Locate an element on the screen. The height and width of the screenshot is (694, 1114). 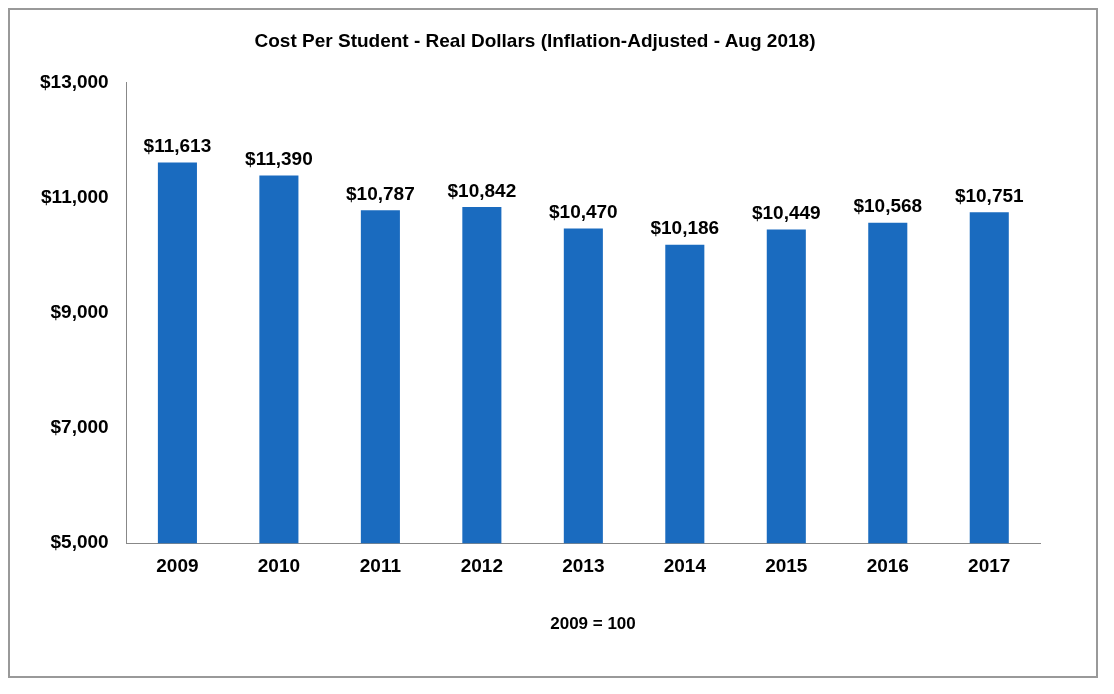
data-label: $10,470 is located at coordinates (583, 212).